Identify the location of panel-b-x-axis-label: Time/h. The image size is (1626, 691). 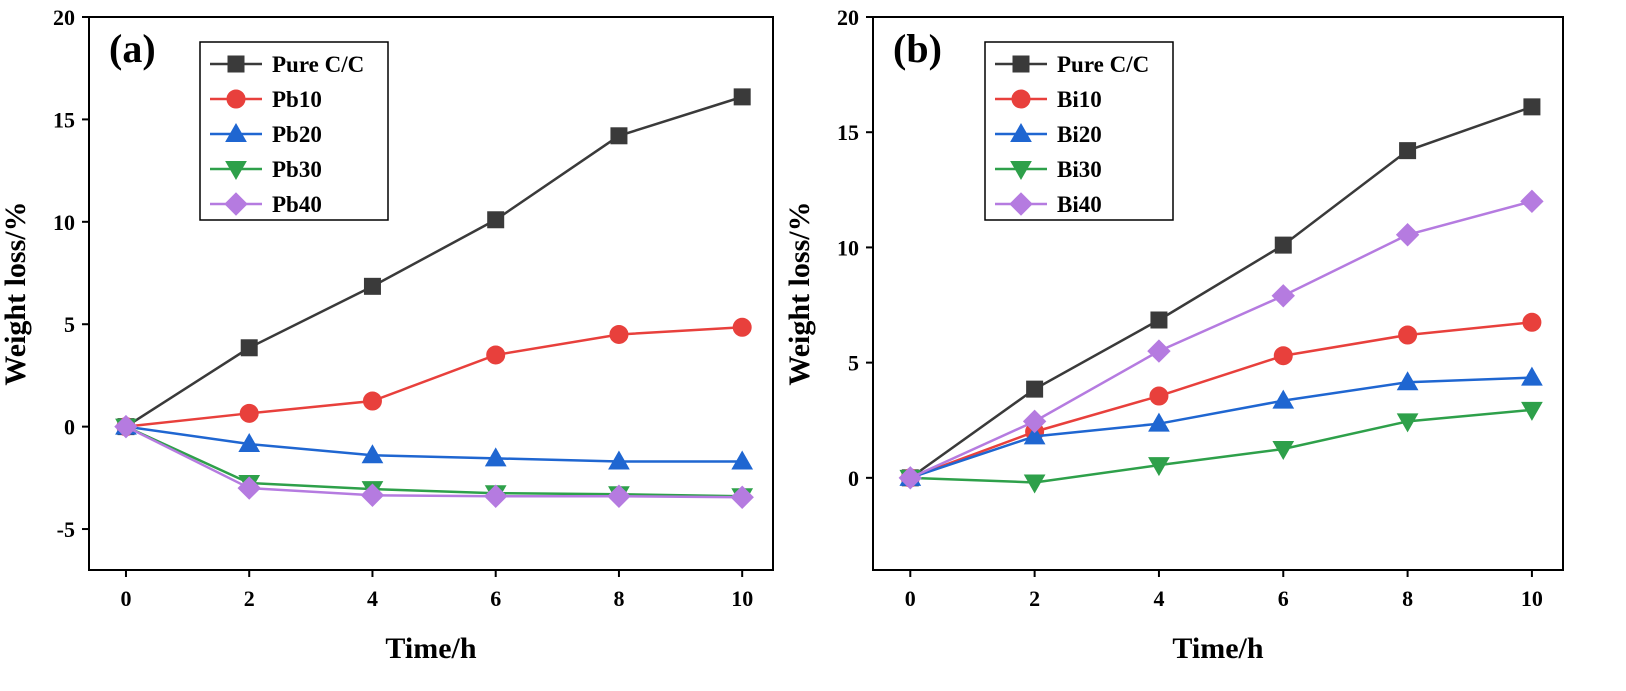
(1217, 648).